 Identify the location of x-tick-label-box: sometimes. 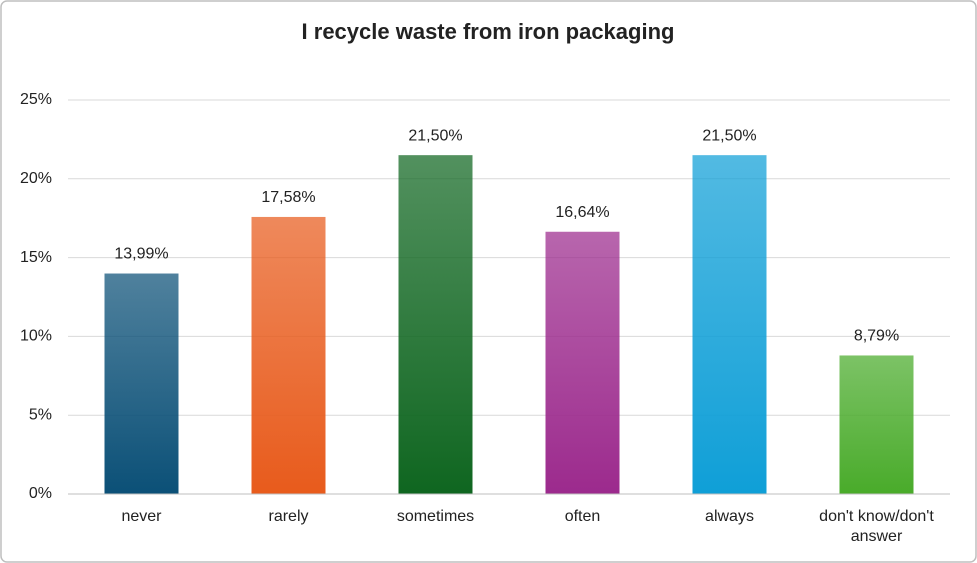
(435, 516).